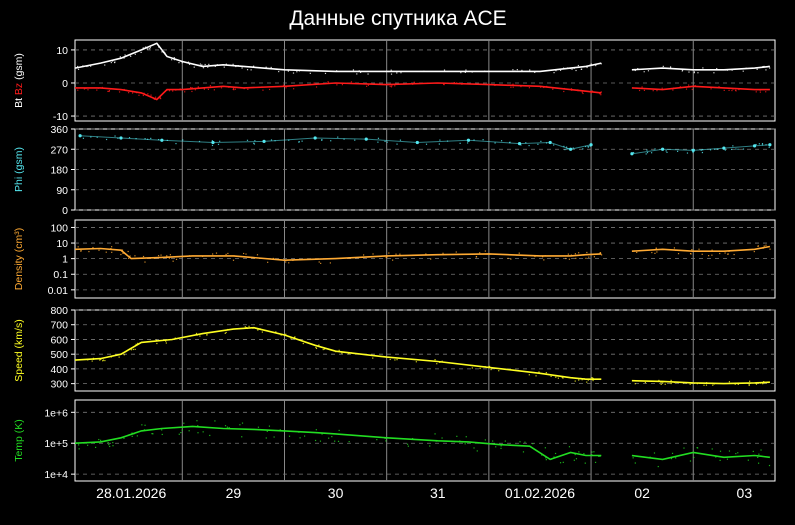 This screenshot has height=525, width=795. I want to click on x-tick-label: 31, so click(438, 493).